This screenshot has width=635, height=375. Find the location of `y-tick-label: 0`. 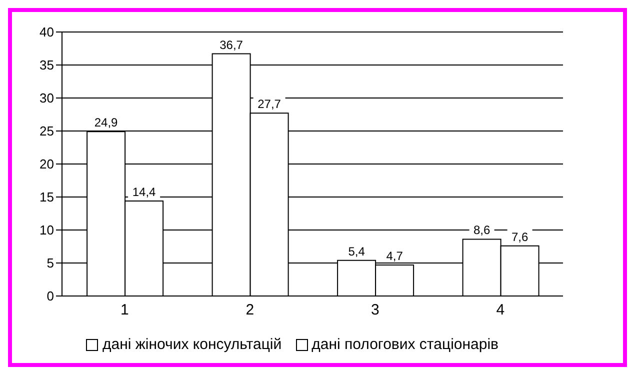

y-tick-label: 0 is located at coordinates (50, 296).